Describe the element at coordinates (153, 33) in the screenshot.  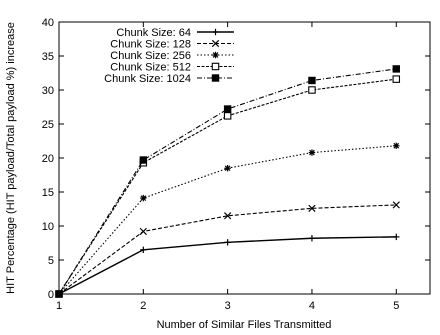
I see `legend-label: Chunk Size: 64` at that location.